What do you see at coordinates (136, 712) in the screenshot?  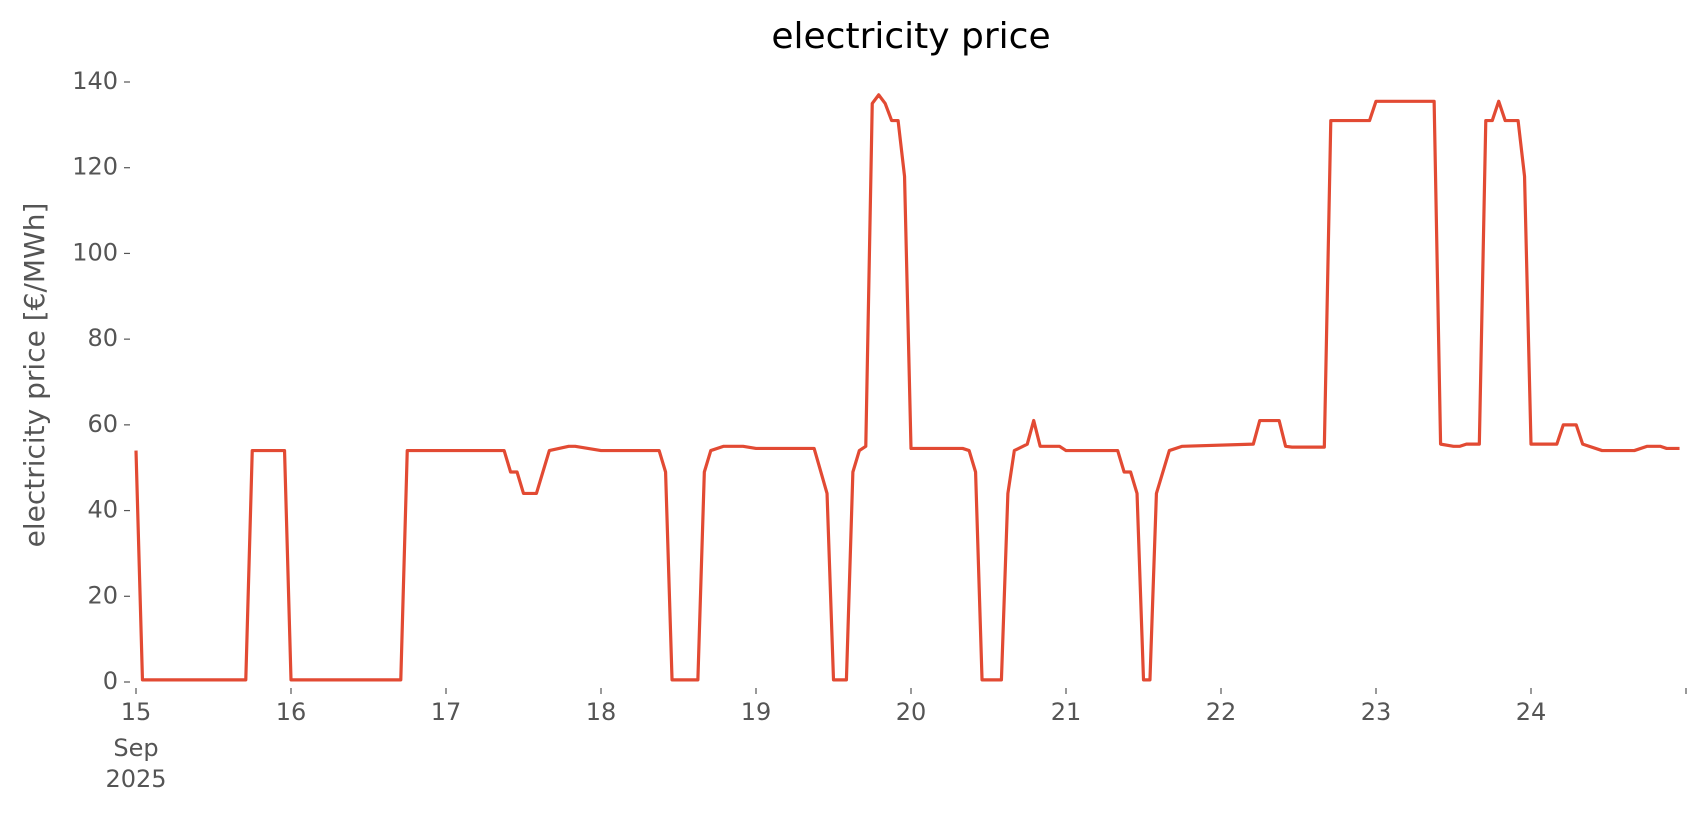 I see `x-tick-label: 15` at bounding box center [136, 712].